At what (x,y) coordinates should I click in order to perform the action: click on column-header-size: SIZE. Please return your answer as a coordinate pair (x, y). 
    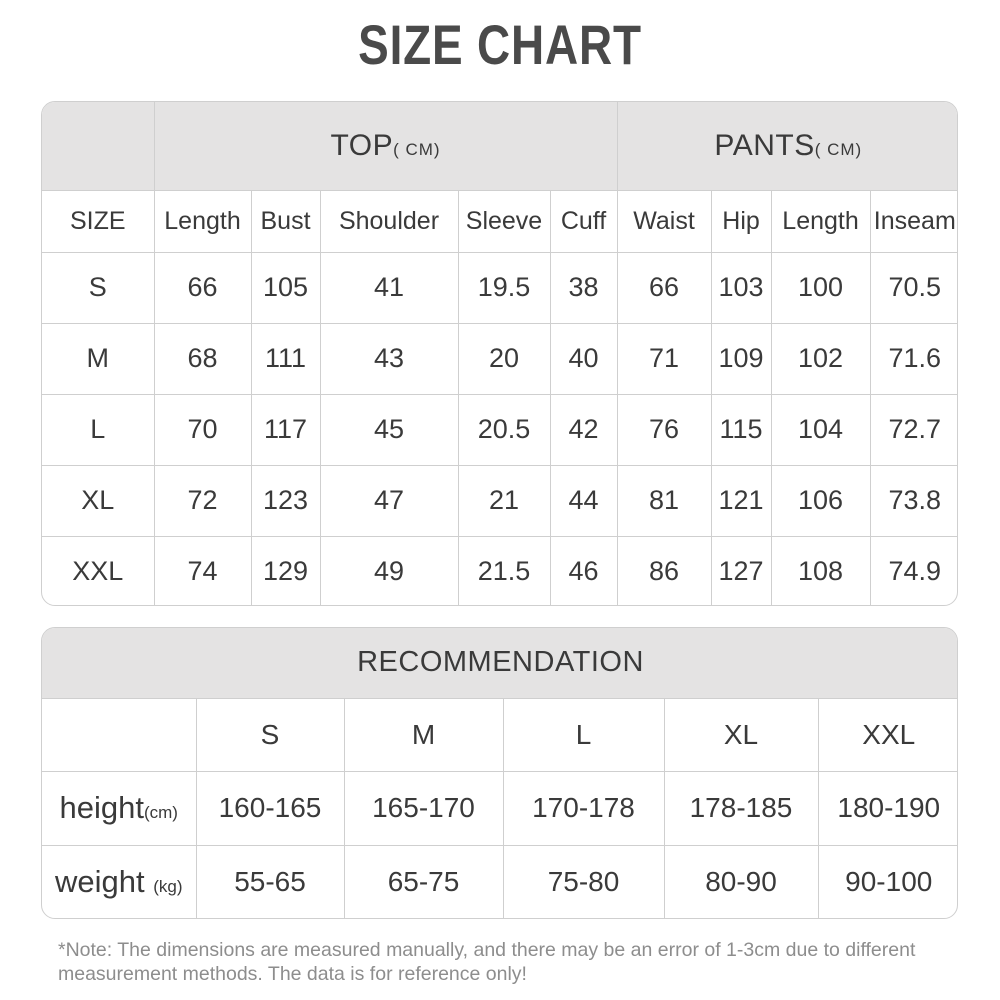
    Looking at the image, I should click on (98, 221).